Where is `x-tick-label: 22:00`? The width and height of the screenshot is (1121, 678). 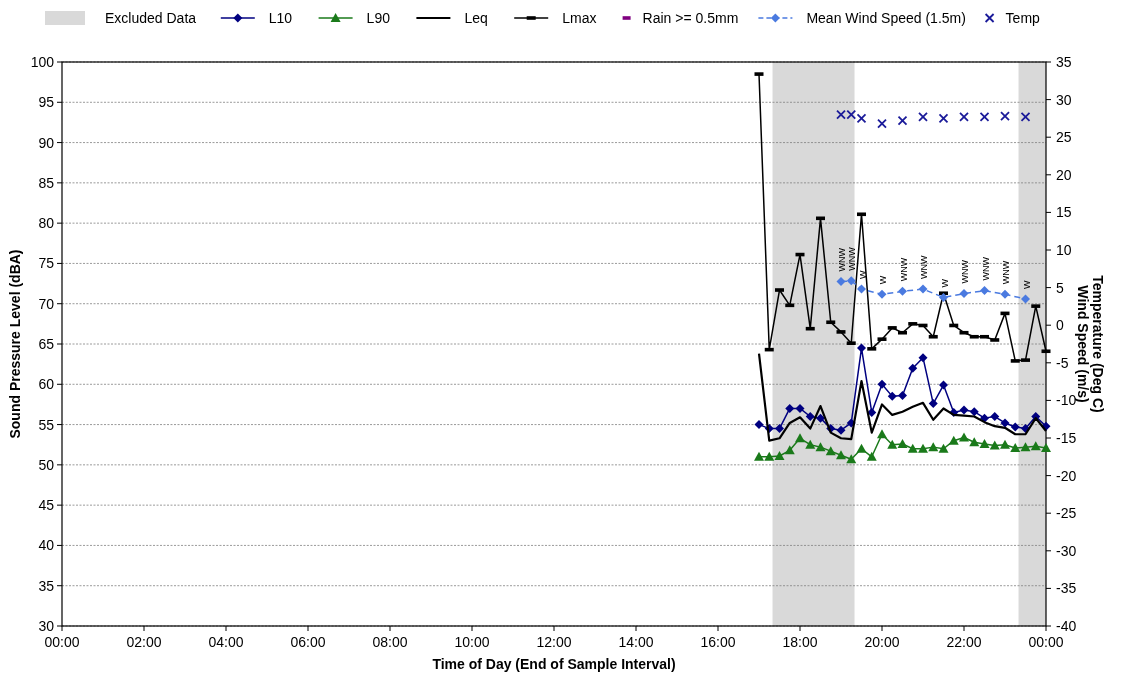 x-tick-label: 22:00 is located at coordinates (964, 642).